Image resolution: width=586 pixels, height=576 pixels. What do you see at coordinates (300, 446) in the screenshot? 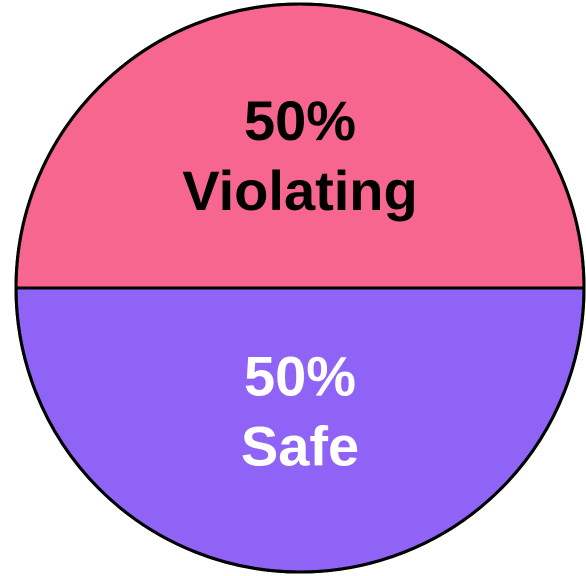
I see `slice-category-label: Safe` at bounding box center [300, 446].